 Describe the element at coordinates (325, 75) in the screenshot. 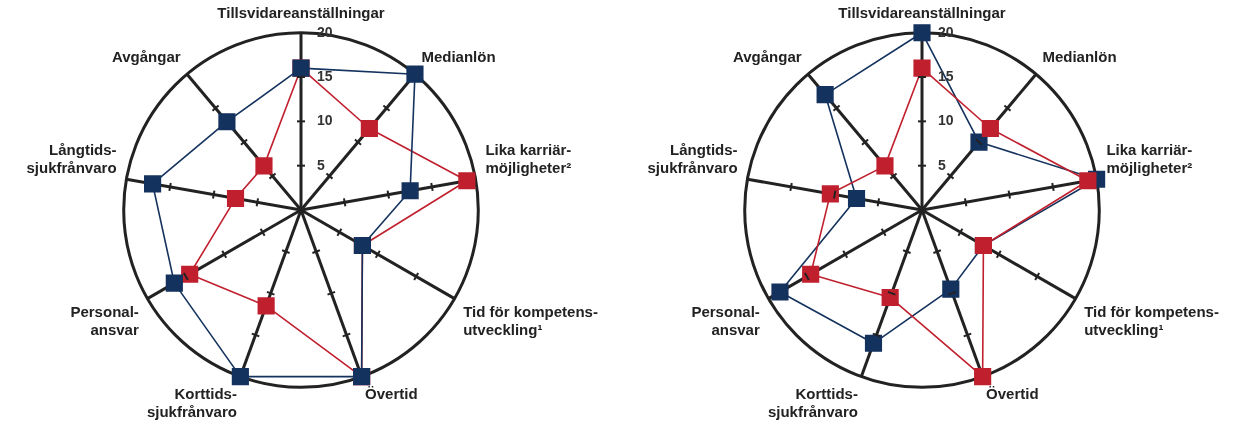

I see `y-tick-label: 15` at that location.